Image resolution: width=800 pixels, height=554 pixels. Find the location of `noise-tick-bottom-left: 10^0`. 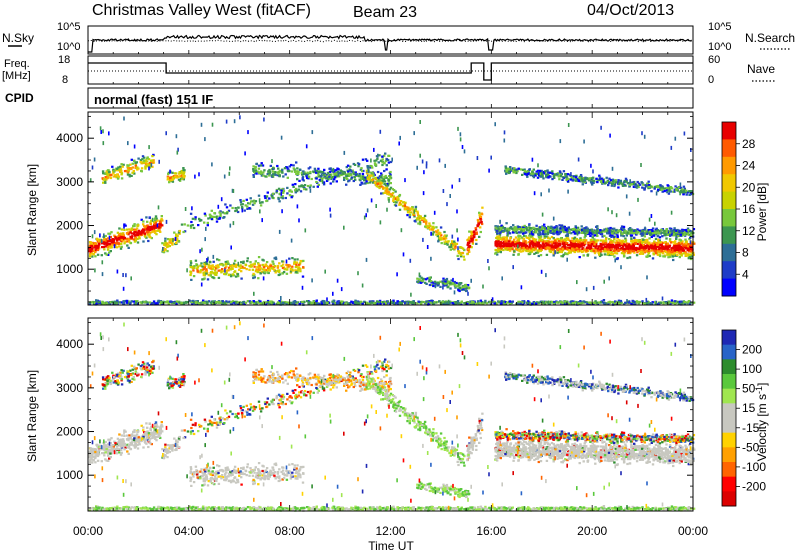

noise-tick-bottom-left: 10^0 is located at coordinates (69, 47).